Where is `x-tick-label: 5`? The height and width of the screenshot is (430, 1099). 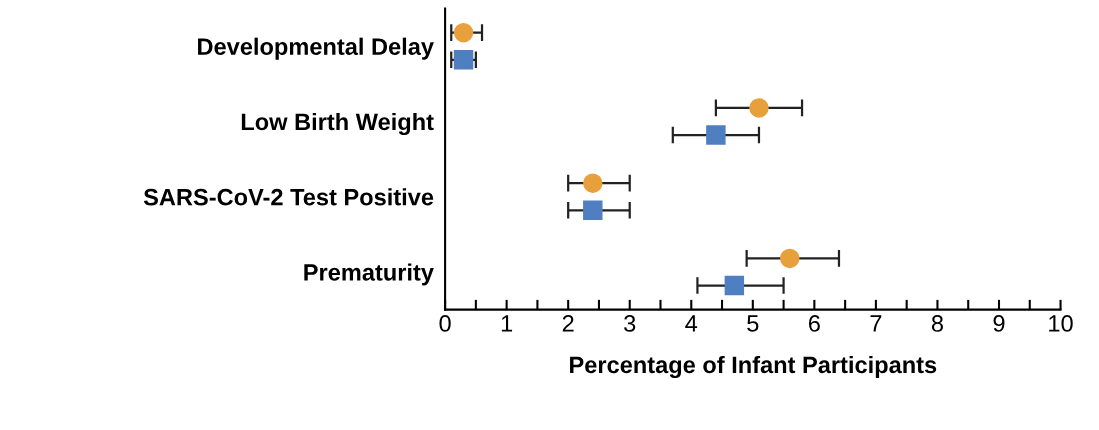 x-tick-label: 5 is located at coordinates (753, 323).